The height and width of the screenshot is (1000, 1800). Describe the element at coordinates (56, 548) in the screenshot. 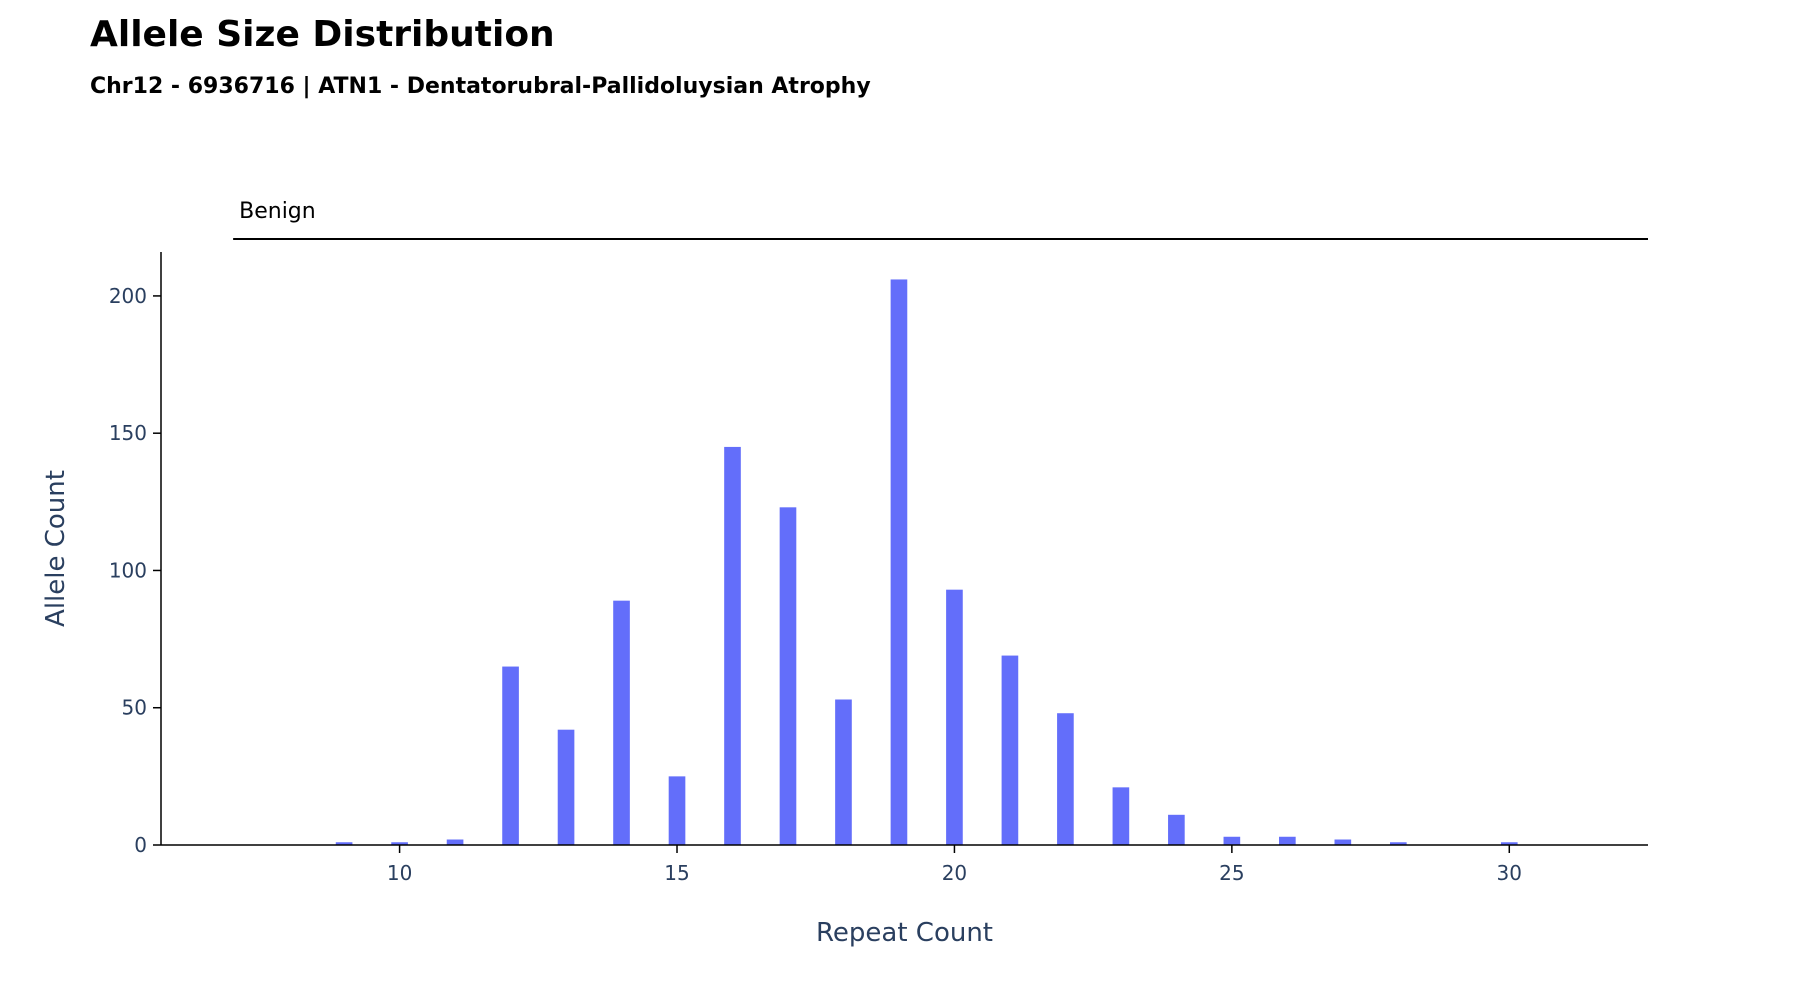

I see `y-axis-title: Allele Count` at that location.